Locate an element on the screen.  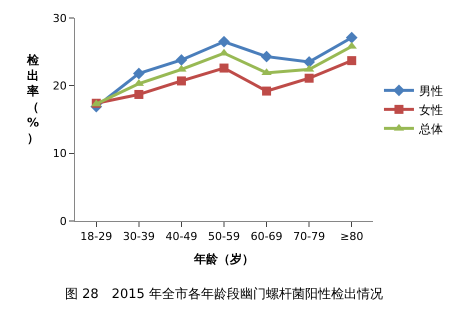
y-tick-label: 0 is located at coordinates (63, 221).